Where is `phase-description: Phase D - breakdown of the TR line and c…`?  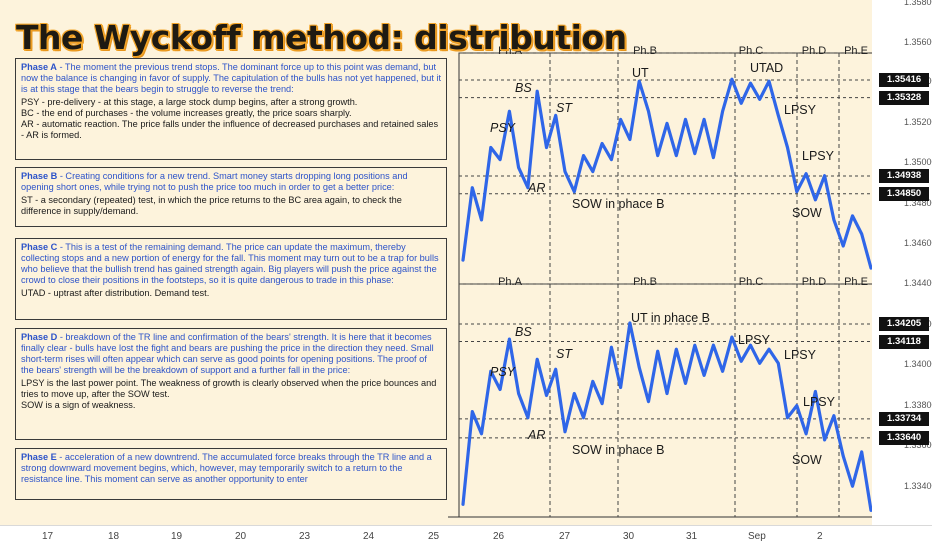 phase-description: Phase D - breakdown of the TR line and c… is located at coordinates (231, 354).